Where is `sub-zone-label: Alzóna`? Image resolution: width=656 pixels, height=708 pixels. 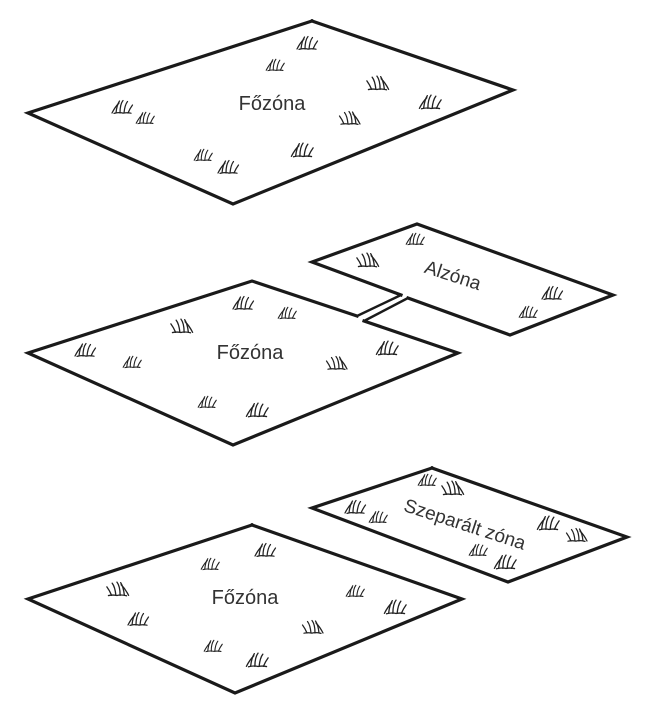
sub-zone-label: Alzóna is located at coordinates (453, 276).